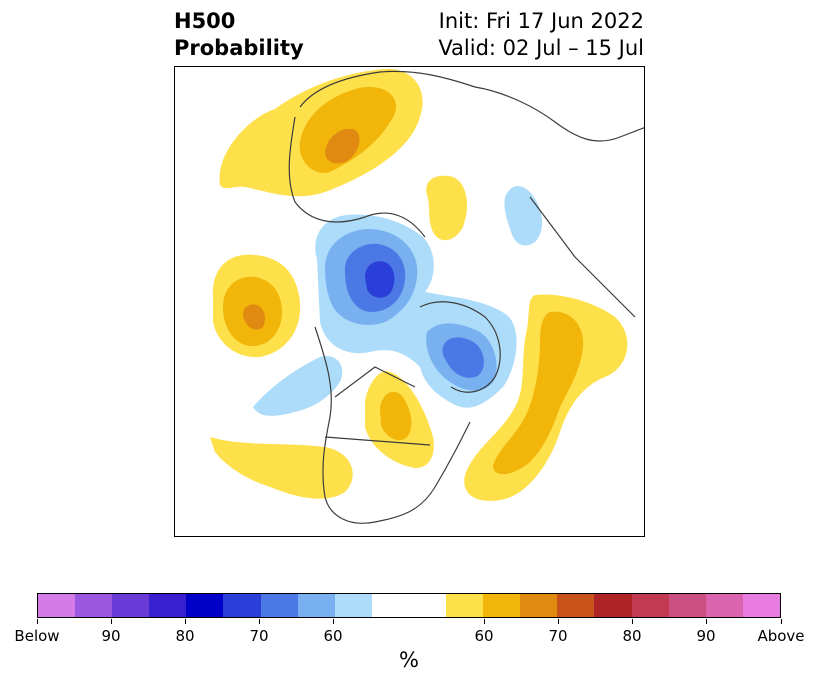 The image size is (819, 686). Describe the element at coordinates (781, 636) in the screenshot. I see `colorbar-tick-label: Above` at that location.